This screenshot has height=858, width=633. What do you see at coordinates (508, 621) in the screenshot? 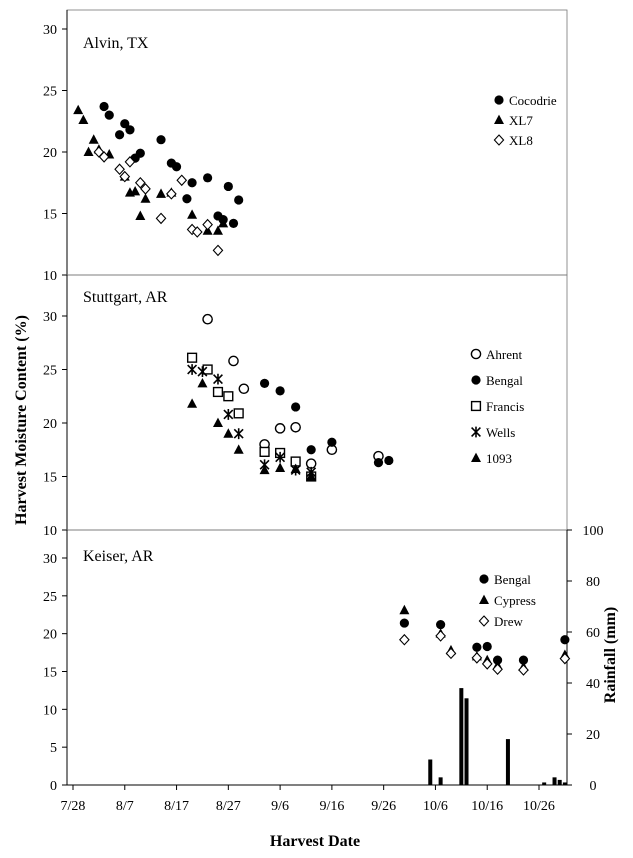
I see `legend-label: Drew` at bounding box center [508, 621].